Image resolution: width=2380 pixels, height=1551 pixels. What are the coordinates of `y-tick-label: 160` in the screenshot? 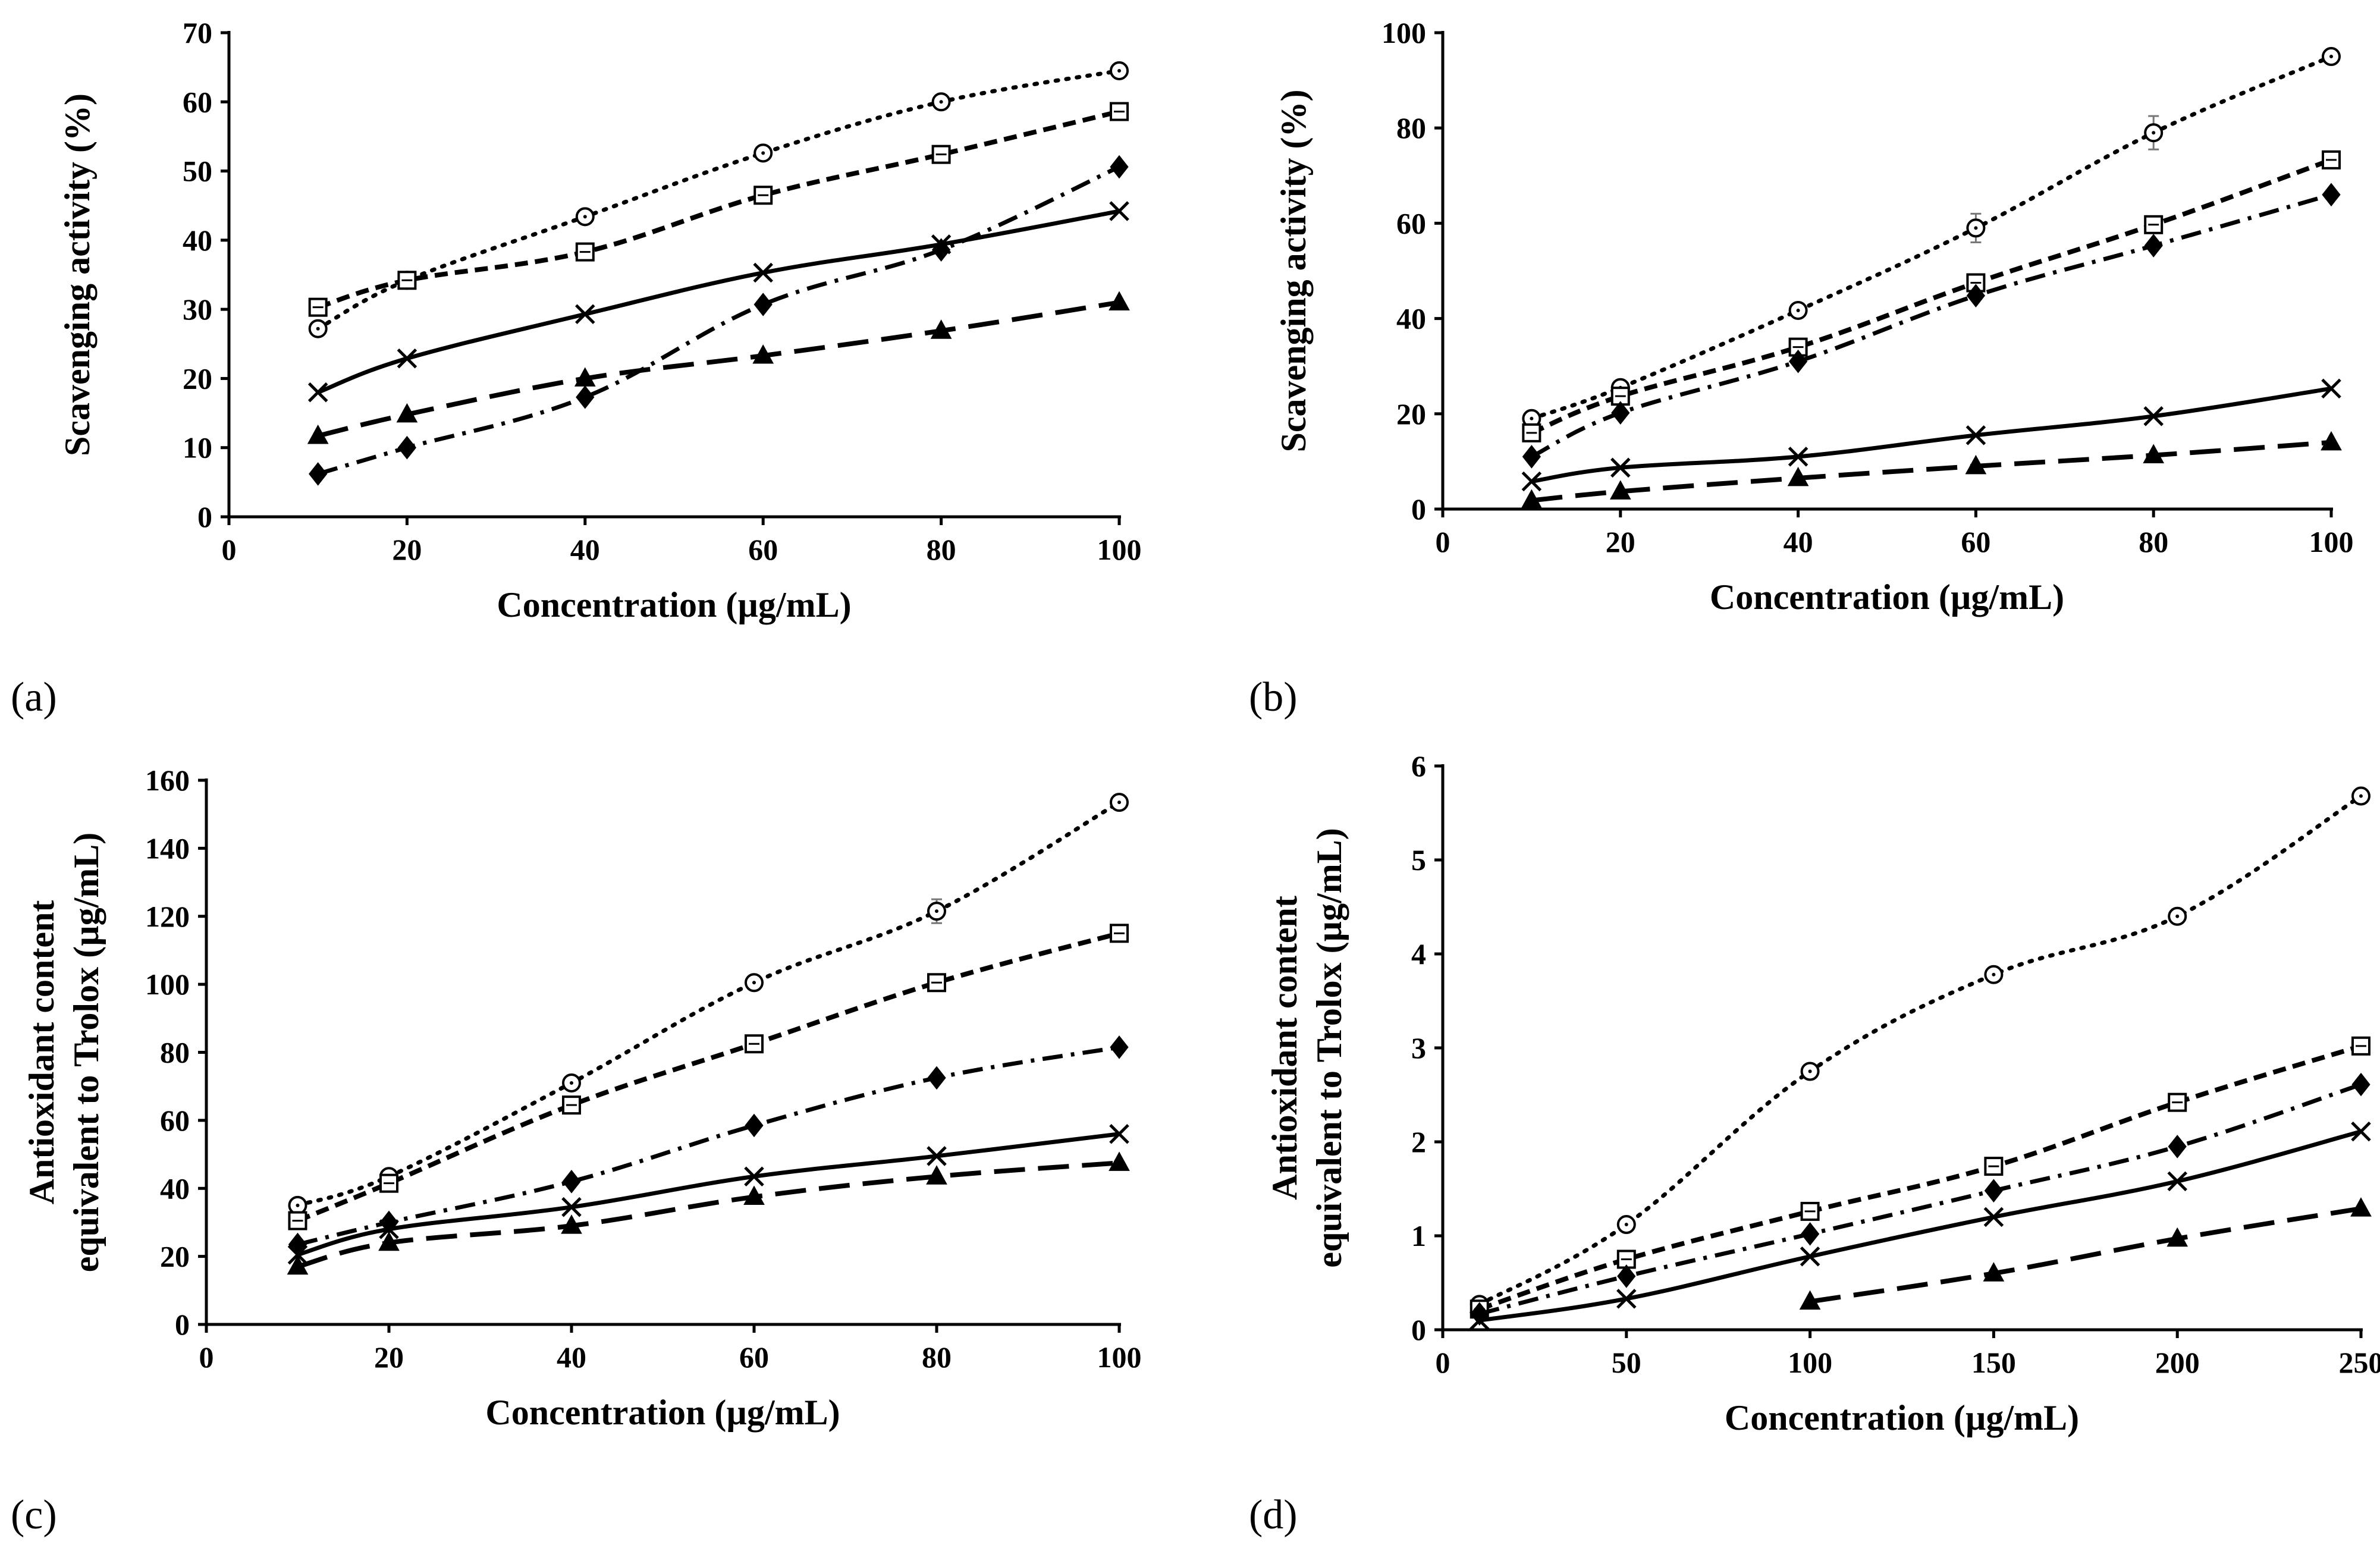 It's located at (167, 780).